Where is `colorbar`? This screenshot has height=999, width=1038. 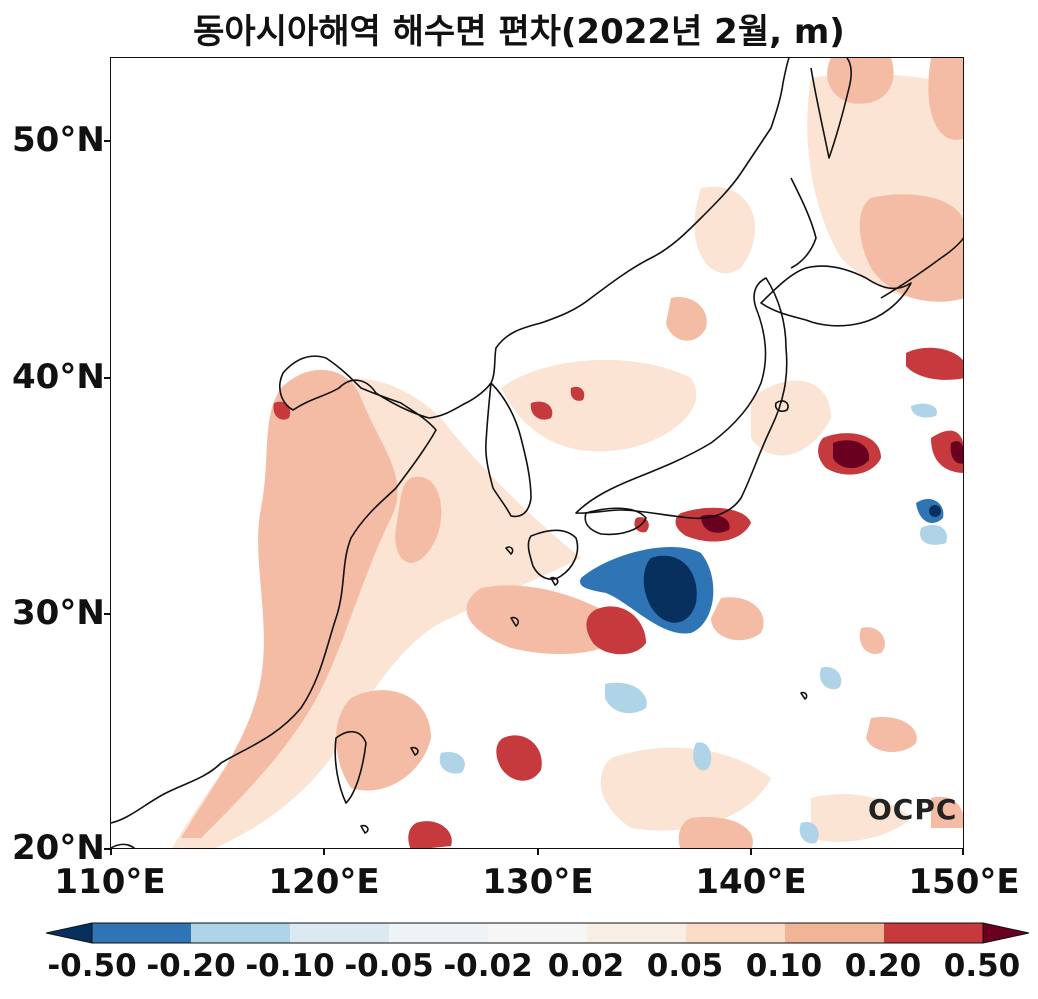
colorbar is located at coordinates (538, 933).